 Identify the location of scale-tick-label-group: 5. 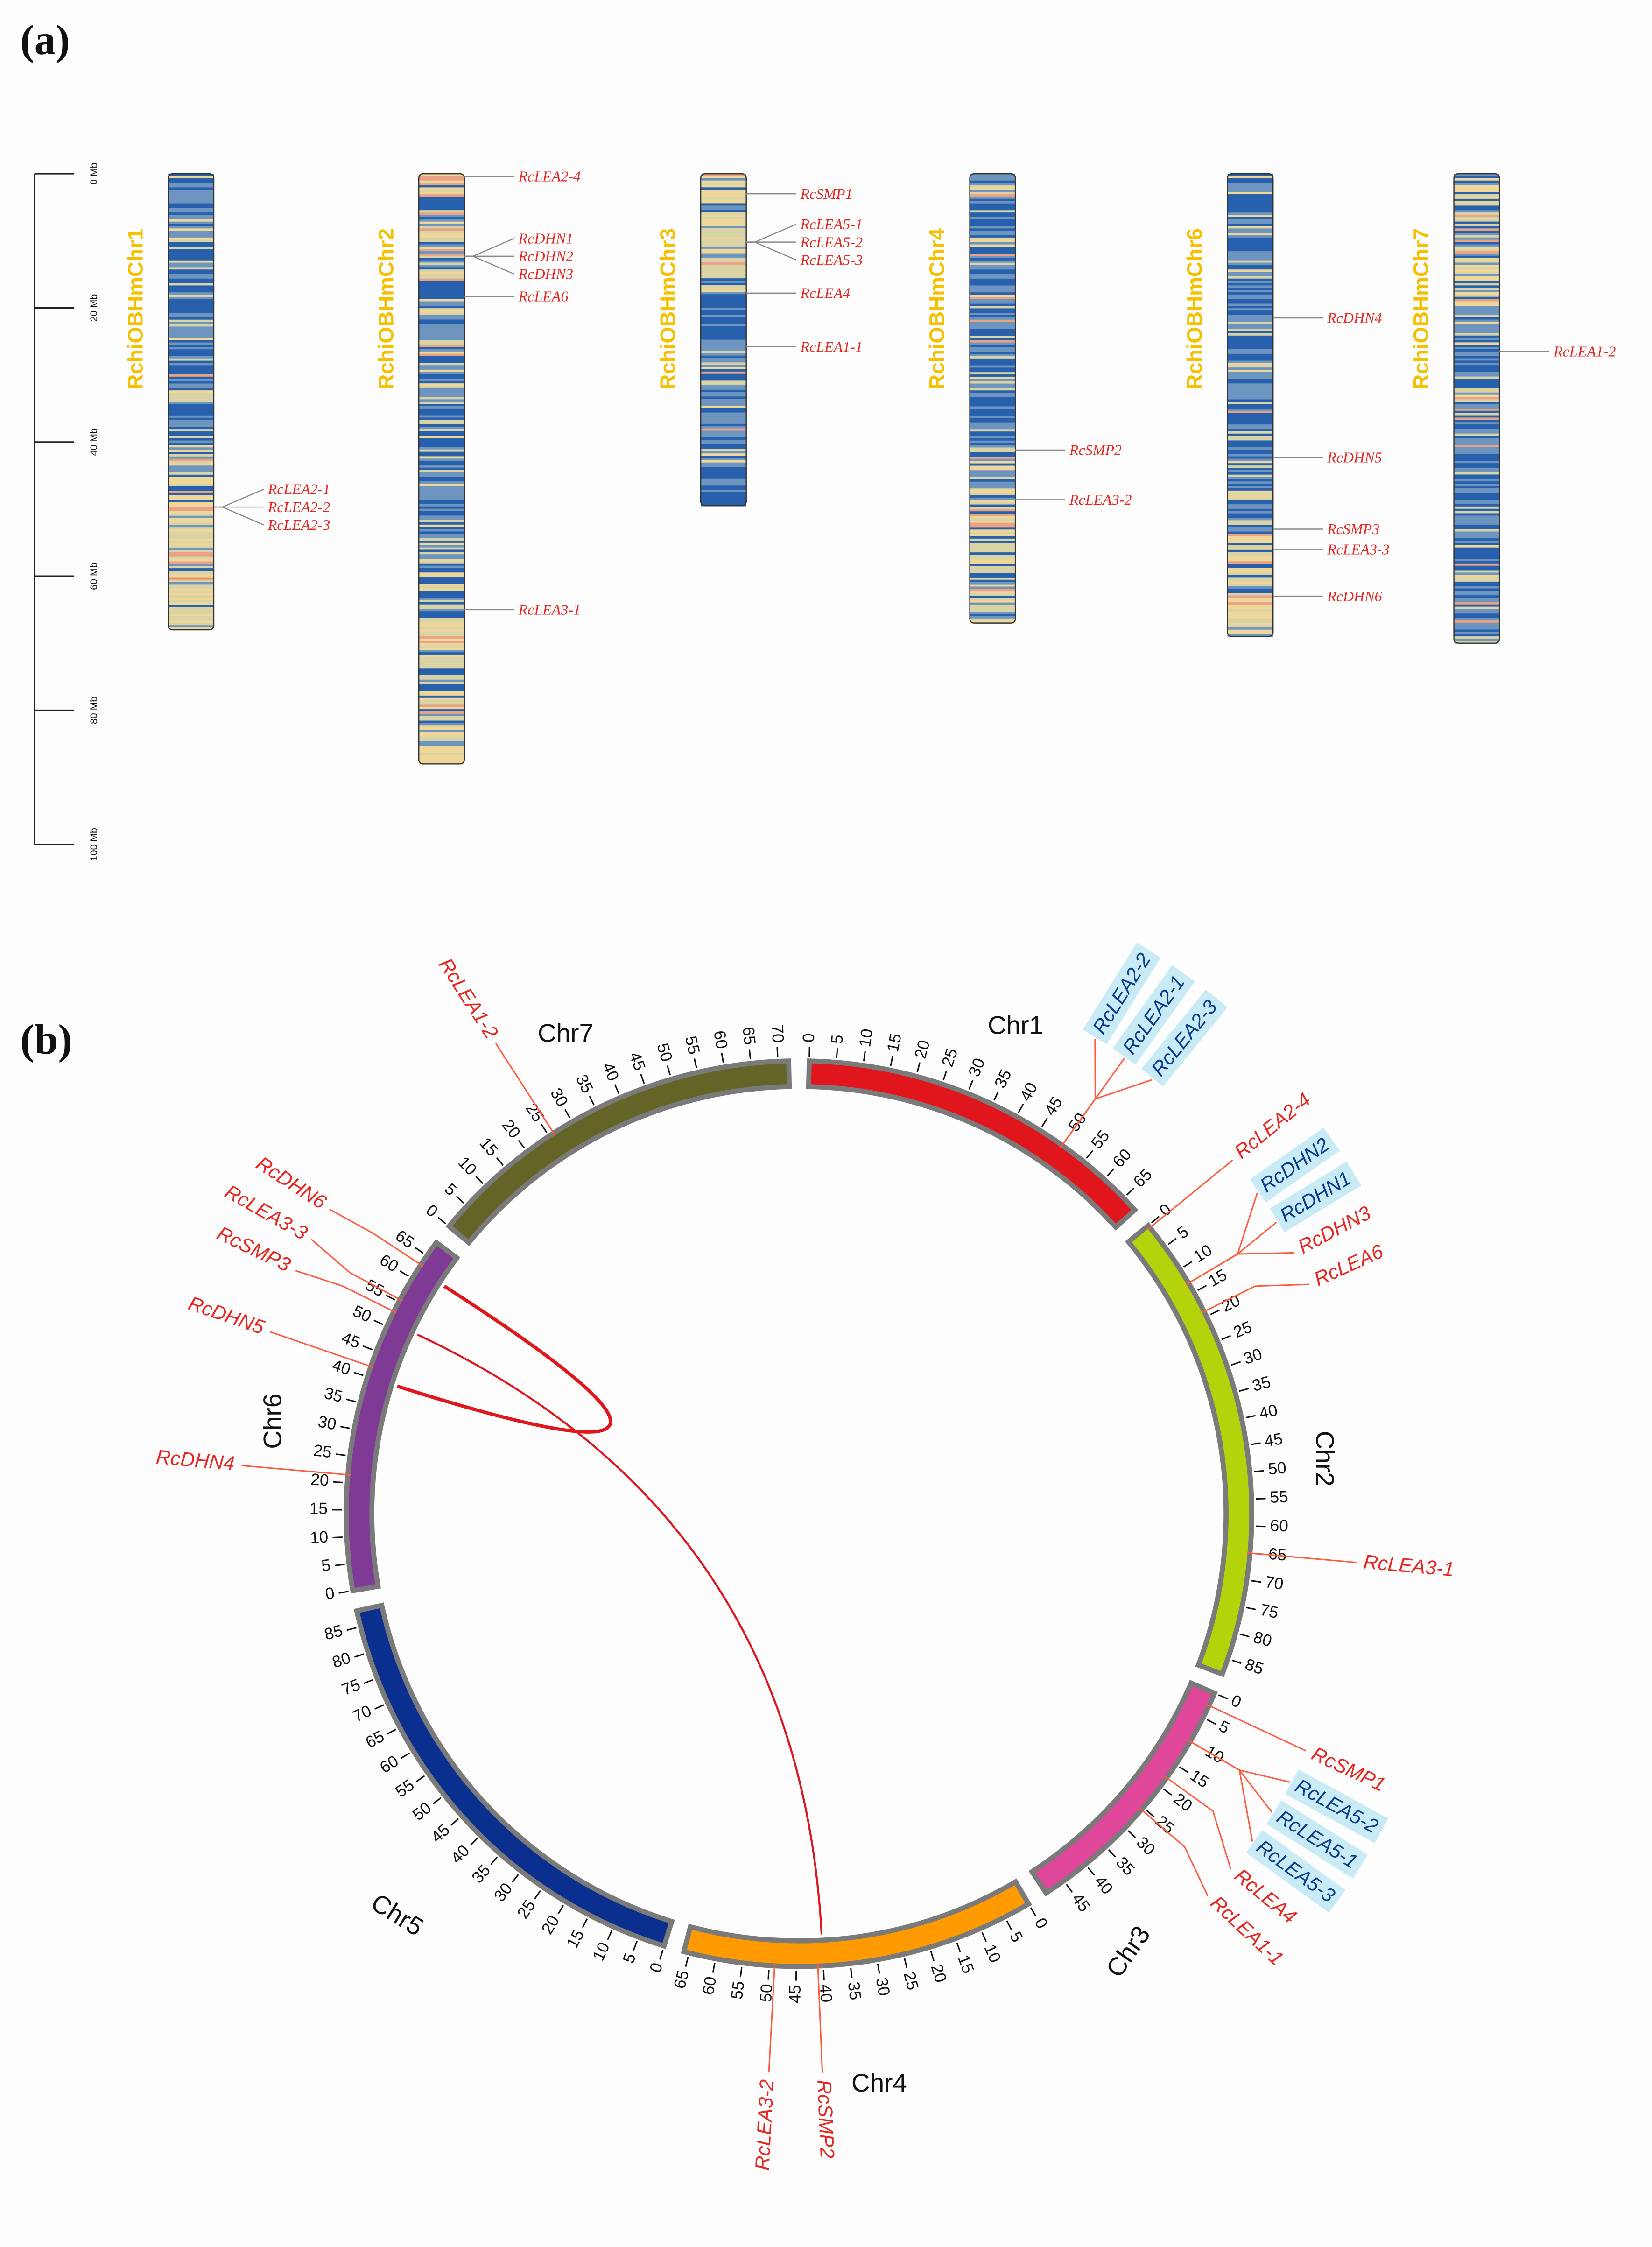
(629, 1959).